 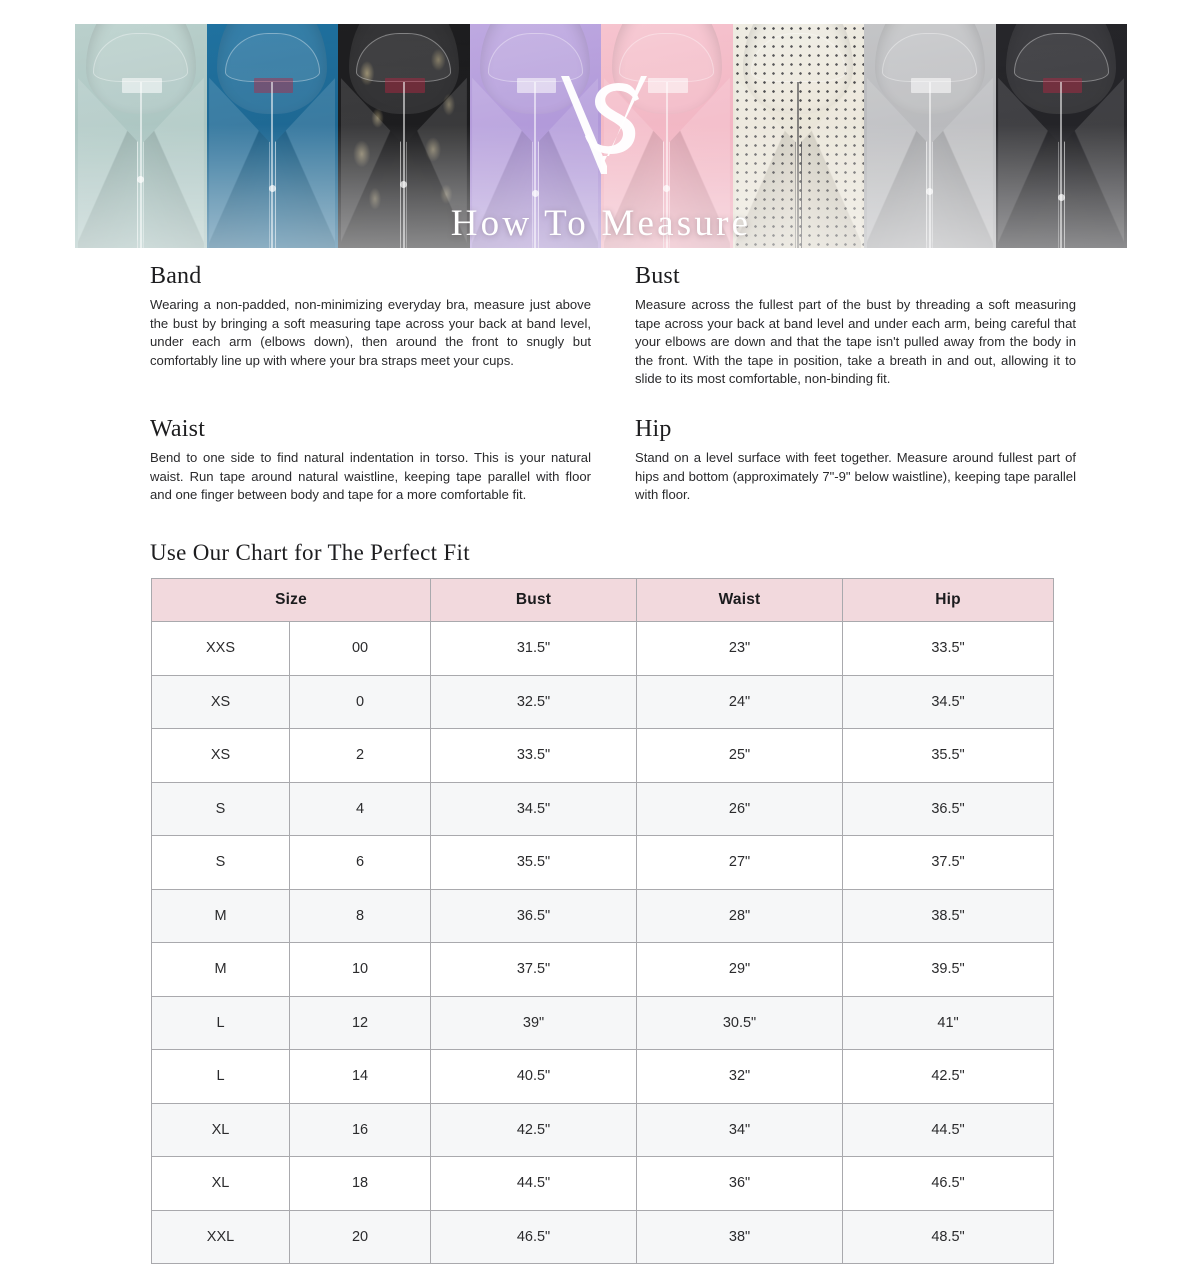 What do you see at coordinates (534, 648) in the screenshot?
I see `cell-bust: 31.5"` at bounding box center [534, 648].